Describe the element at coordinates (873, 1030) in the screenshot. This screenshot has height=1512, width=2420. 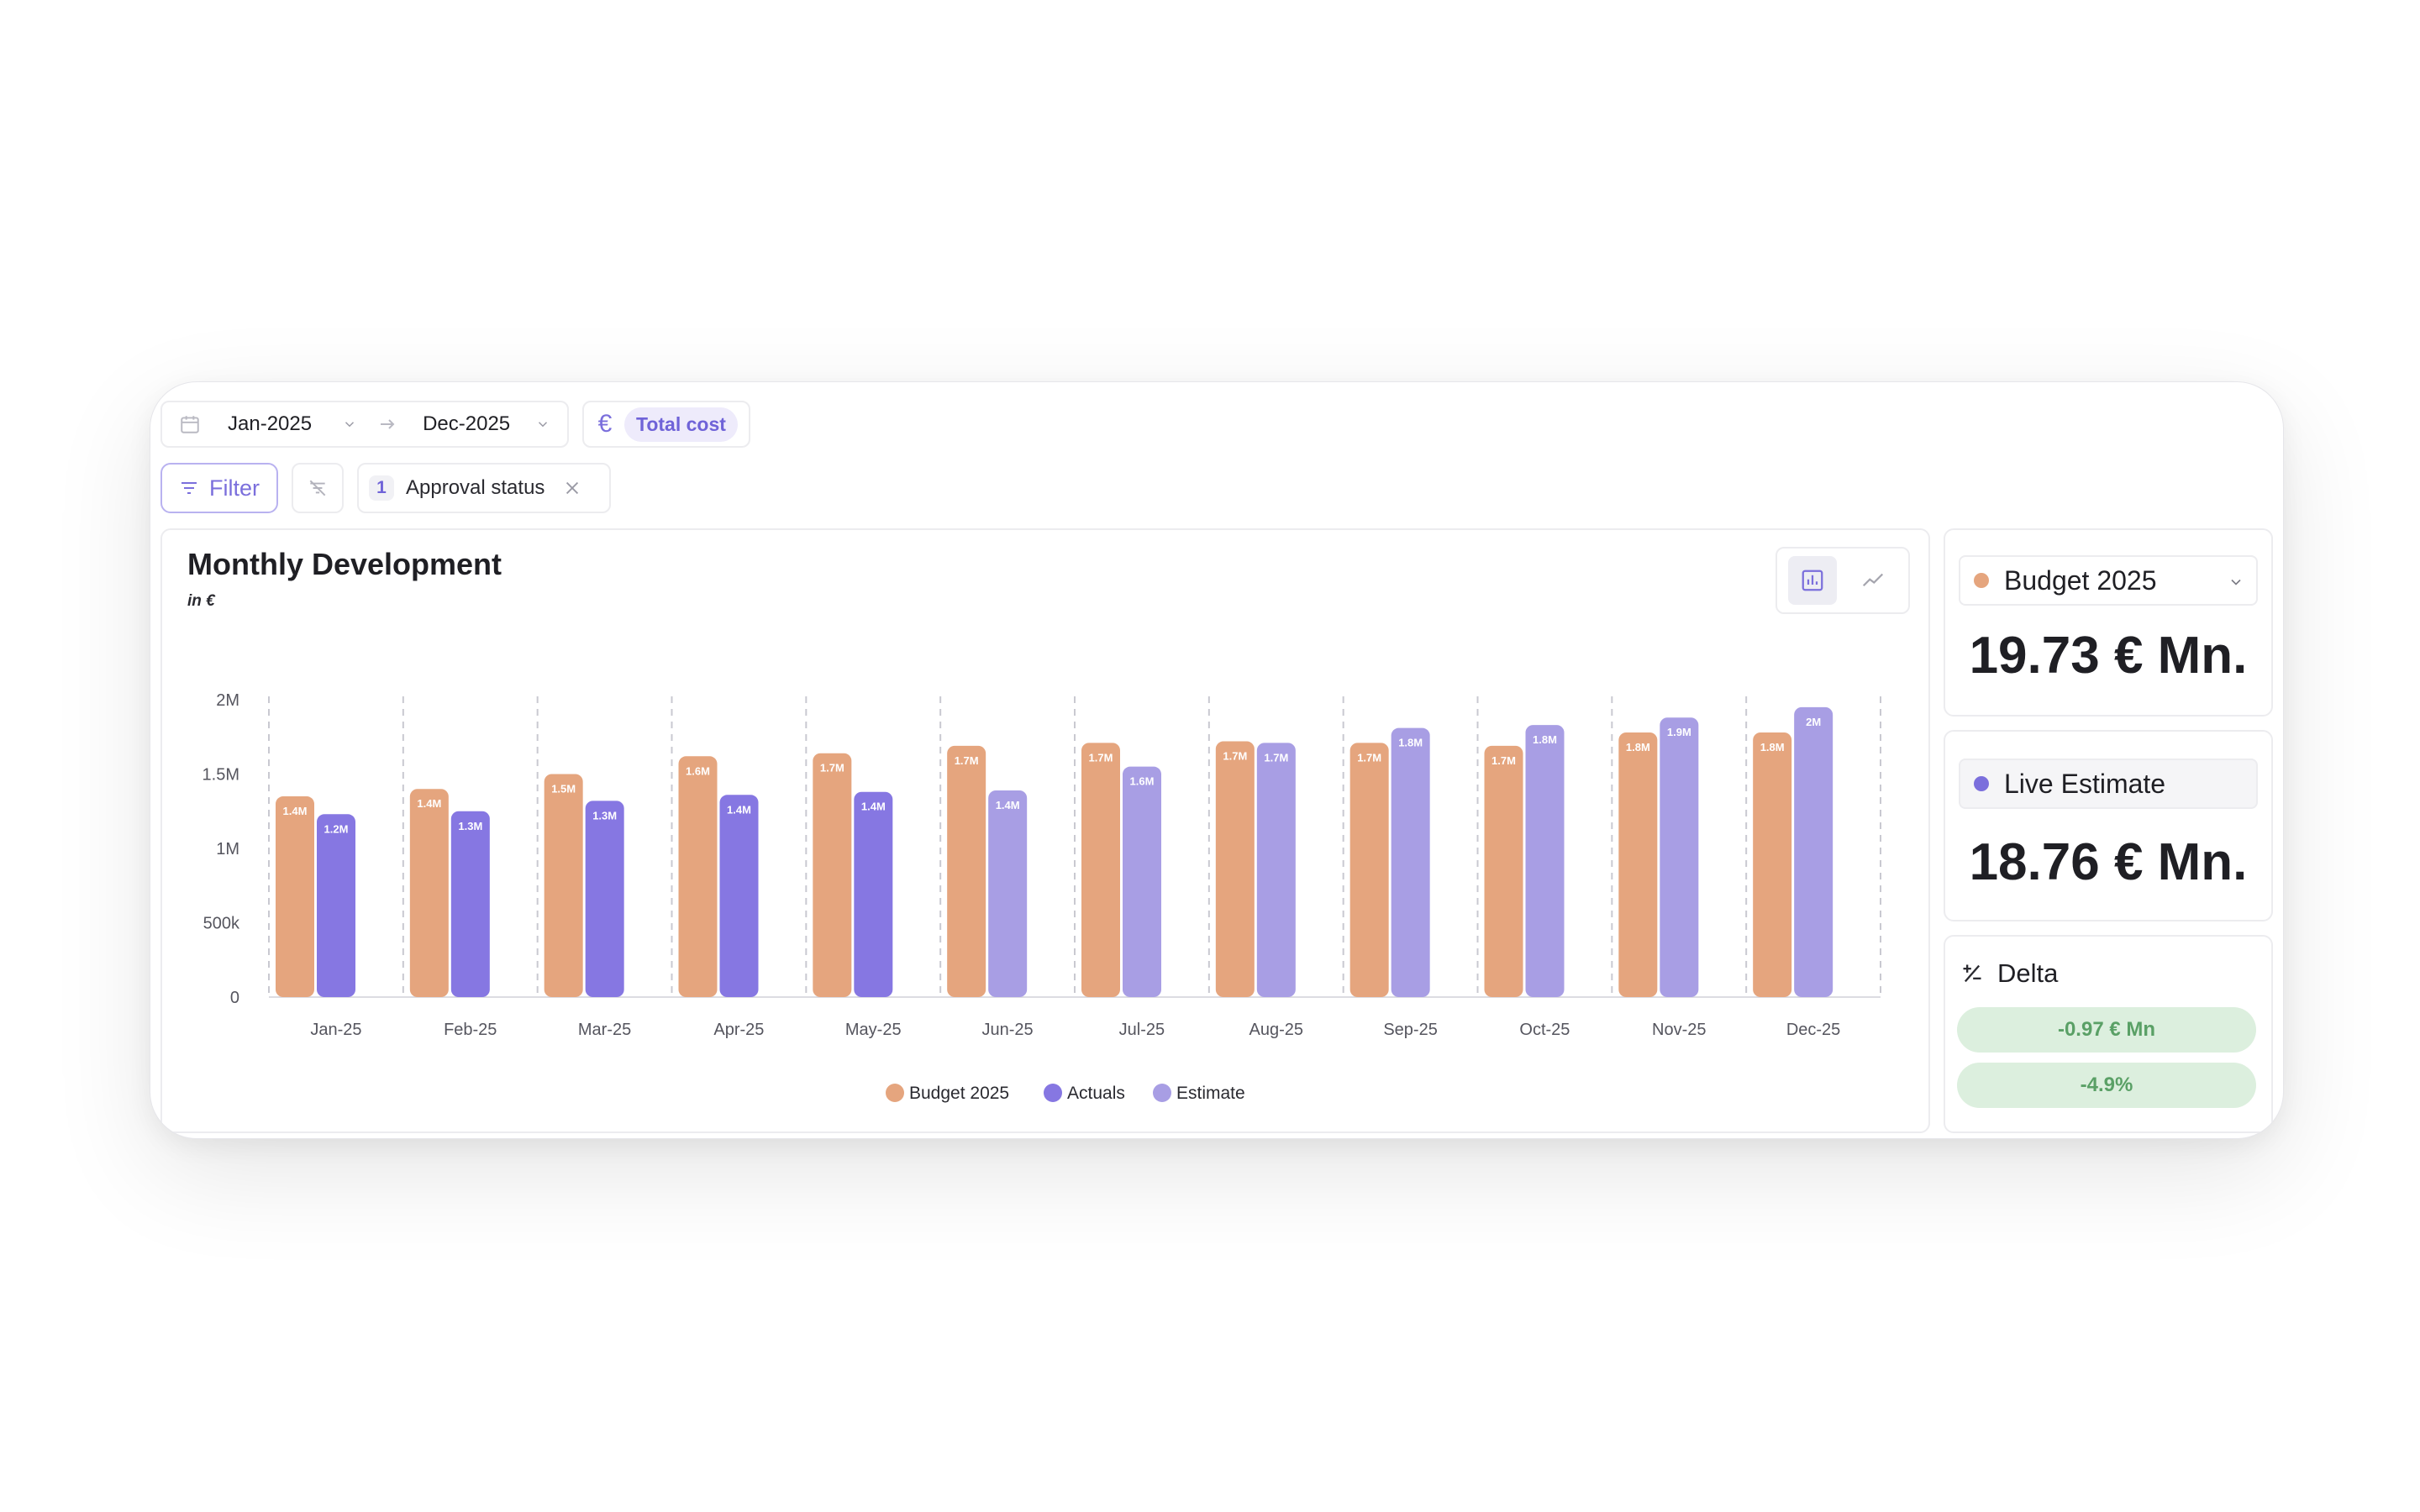
I see `x-tick-label: May-25` at that location.